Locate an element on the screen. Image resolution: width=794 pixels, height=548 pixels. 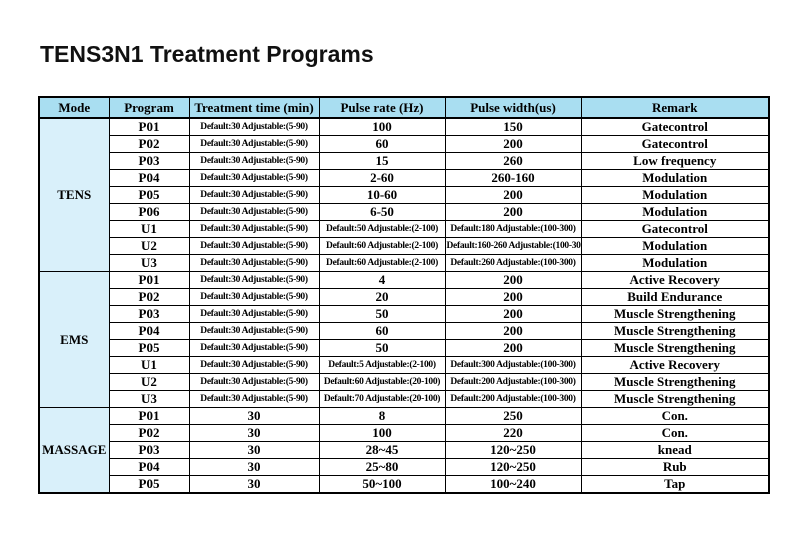
remark-cell: knead is located at coordinates (675, 450).